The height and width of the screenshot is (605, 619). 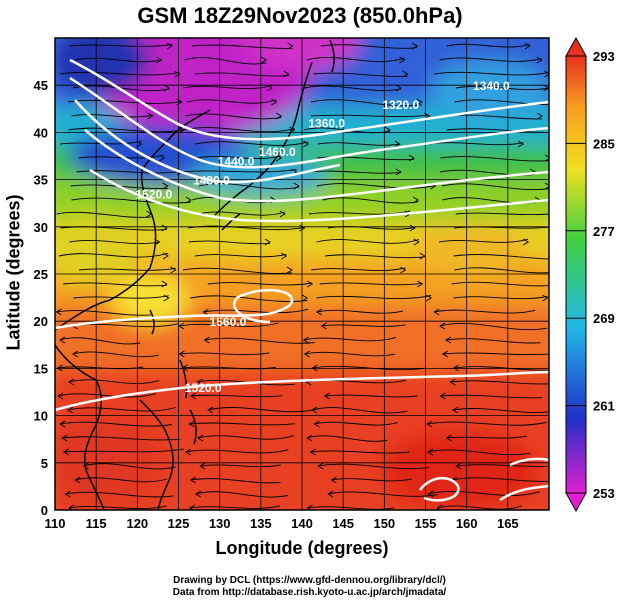 I want to click on y-axis-ticks: 0 5 10 15 20 25 30 35 40 45, so click(x=41, y=298).